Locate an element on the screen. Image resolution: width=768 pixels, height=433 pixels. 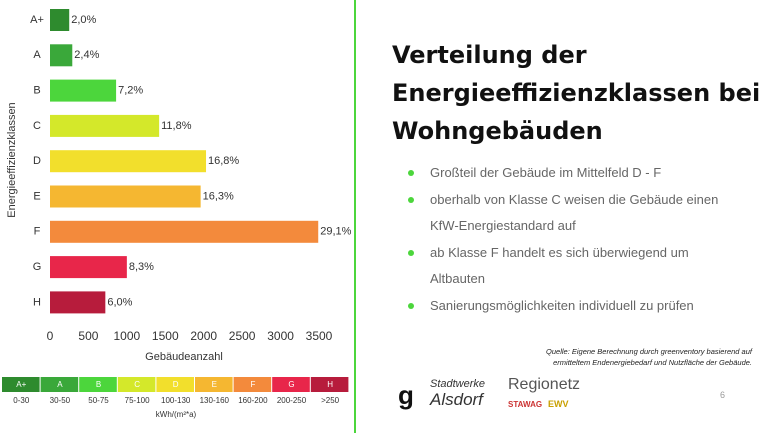
scale-class: B is located at coordinates (98, 384).